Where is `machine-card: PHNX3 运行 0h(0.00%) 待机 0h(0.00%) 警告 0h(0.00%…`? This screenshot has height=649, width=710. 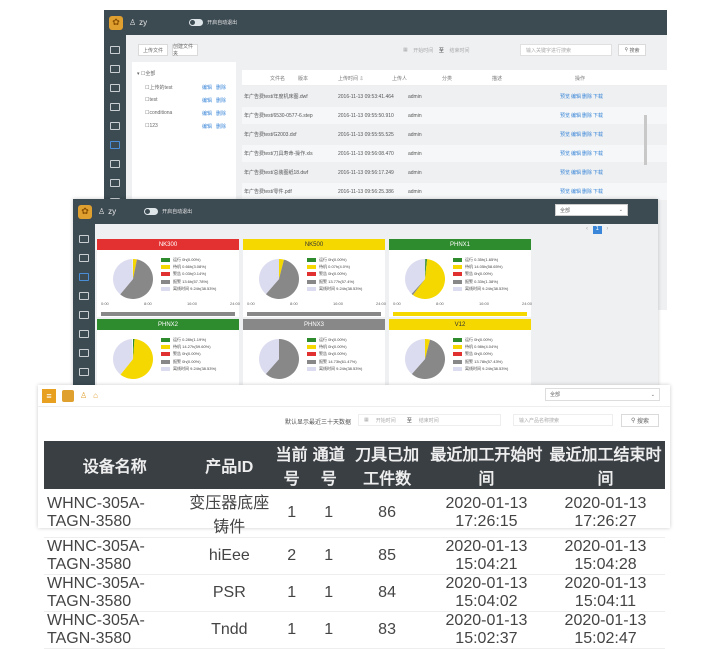
machine-card: PHNX3 运行 0h(0.00%) 待机 0h(0.00%) 警告 0h(0.00%… is located at coordinates (314, 353).